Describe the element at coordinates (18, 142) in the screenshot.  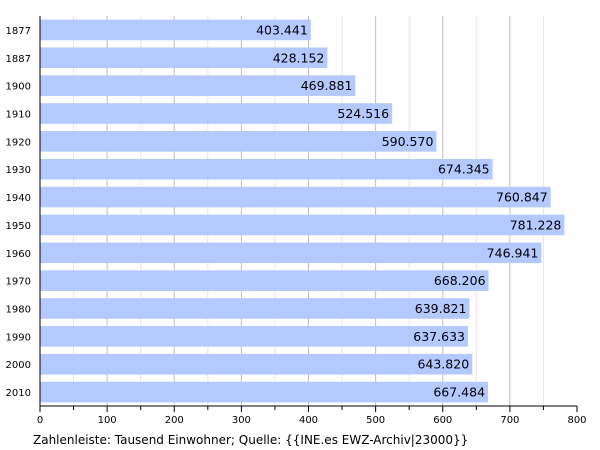
I see `category-tick-label: 1920` at that location.